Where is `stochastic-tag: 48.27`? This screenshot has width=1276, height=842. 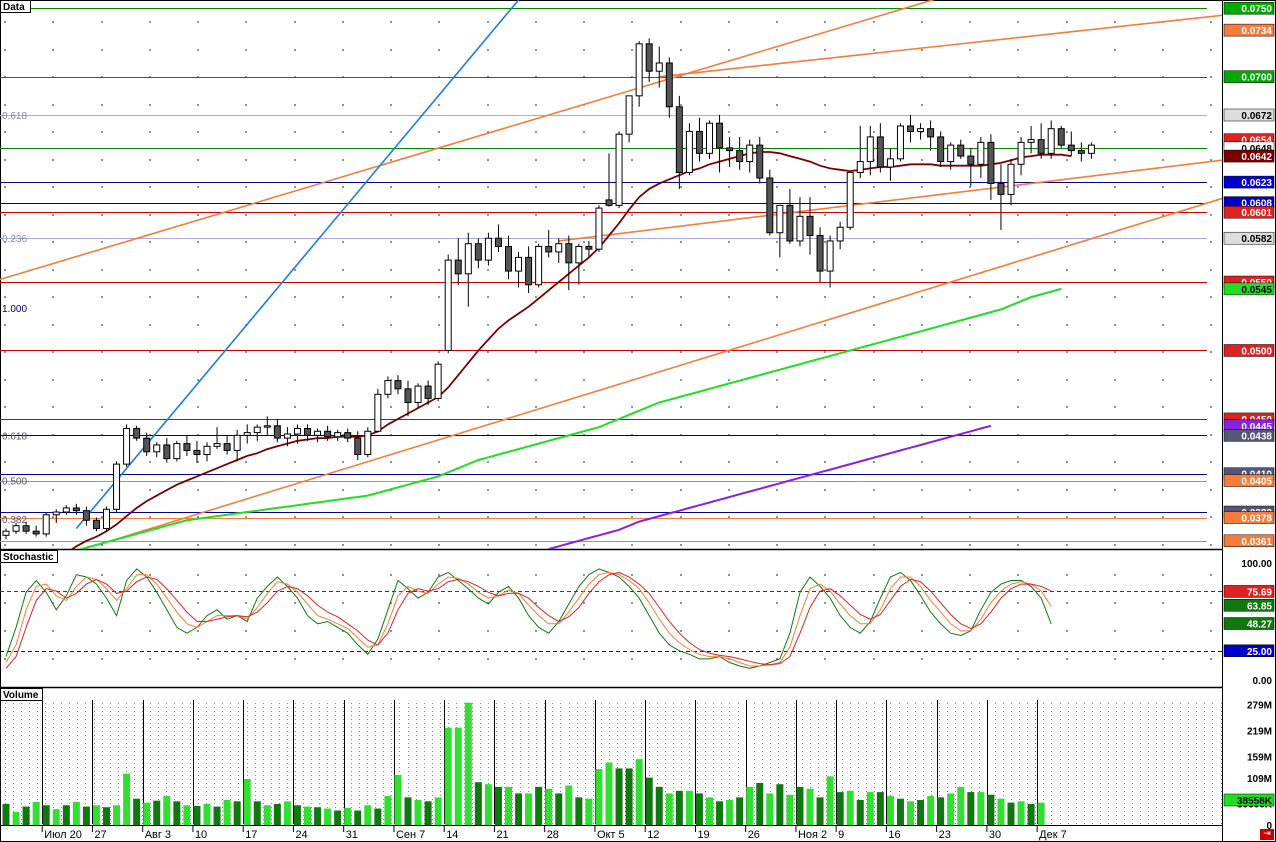 stochastic-tag: 48.27 is located at coordinates (1249, 624).